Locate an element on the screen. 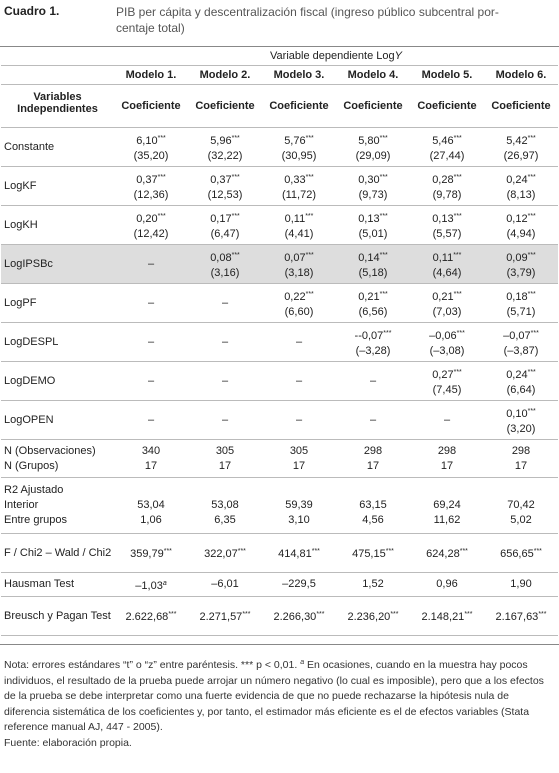 The image size is (559, 773). value-cell: 359,79*** is located at coordinates (151, 553).